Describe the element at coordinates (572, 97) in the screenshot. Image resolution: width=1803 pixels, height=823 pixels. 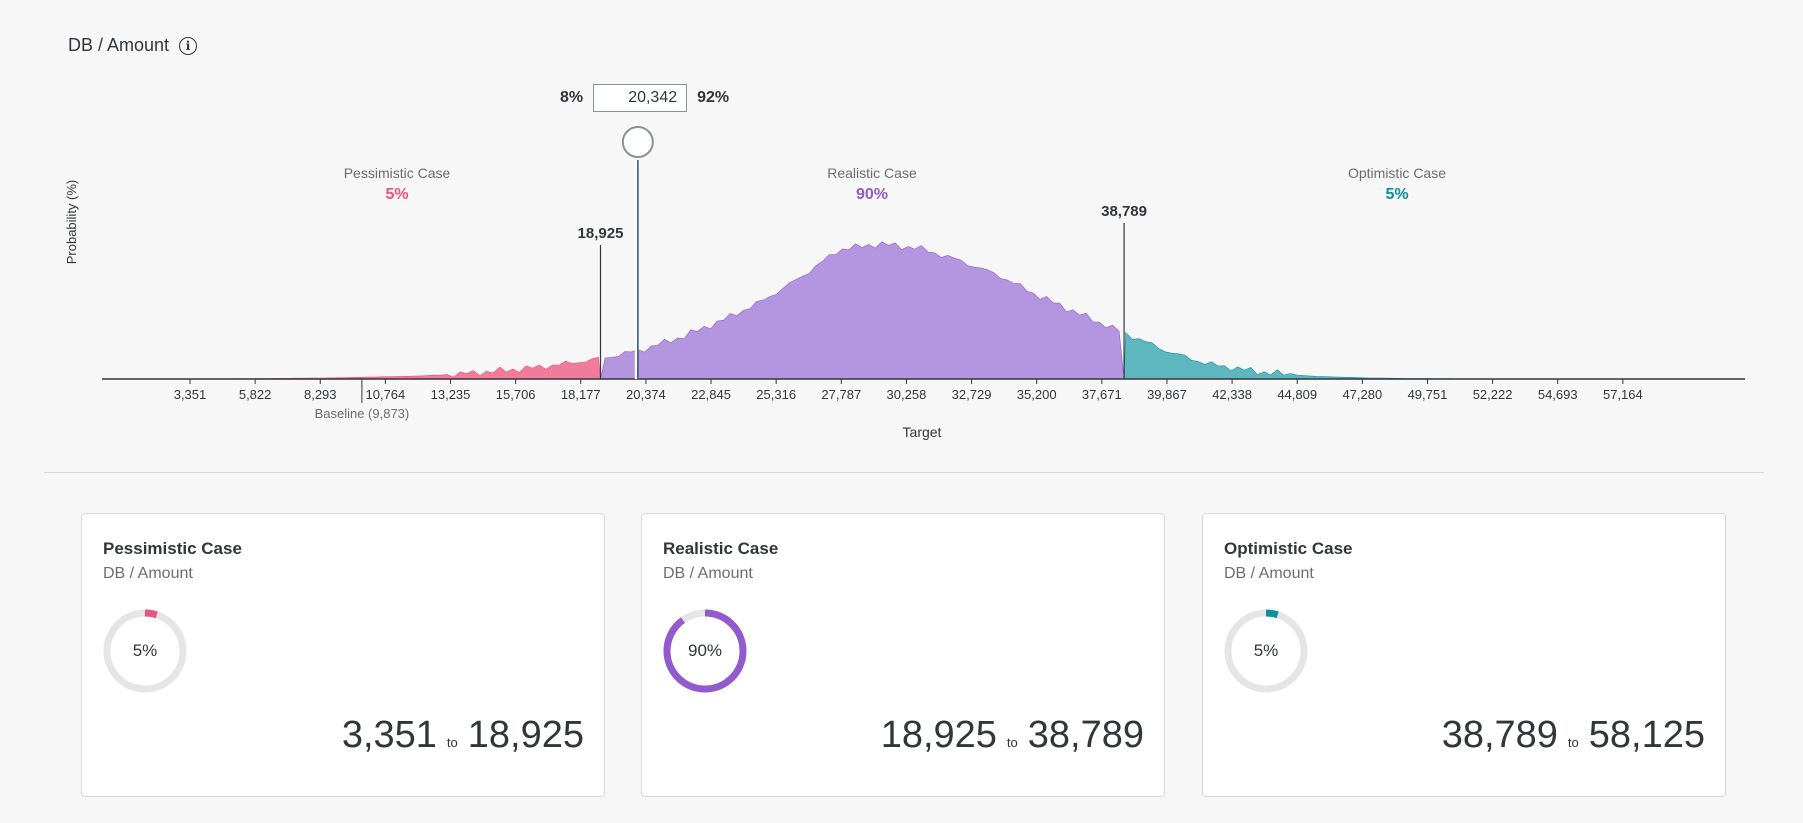
I see `threshold-left-percent: 8%` at that location.